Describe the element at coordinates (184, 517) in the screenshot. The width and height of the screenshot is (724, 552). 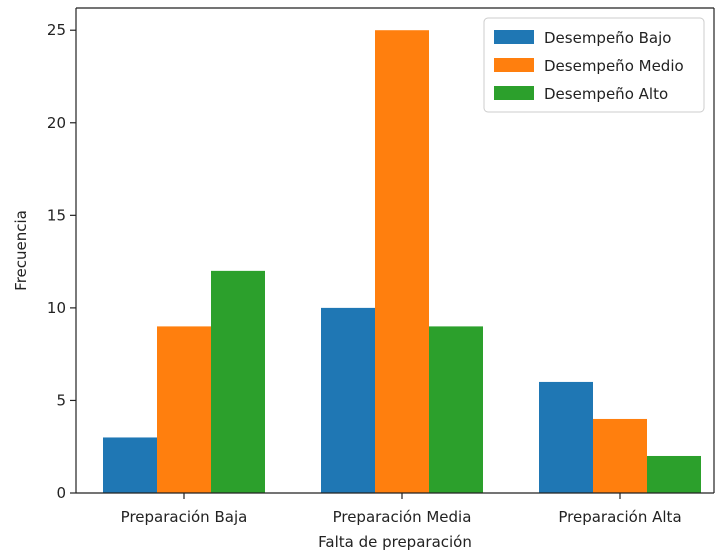
I see `x-tick-label: Preparación Baja` at that location.